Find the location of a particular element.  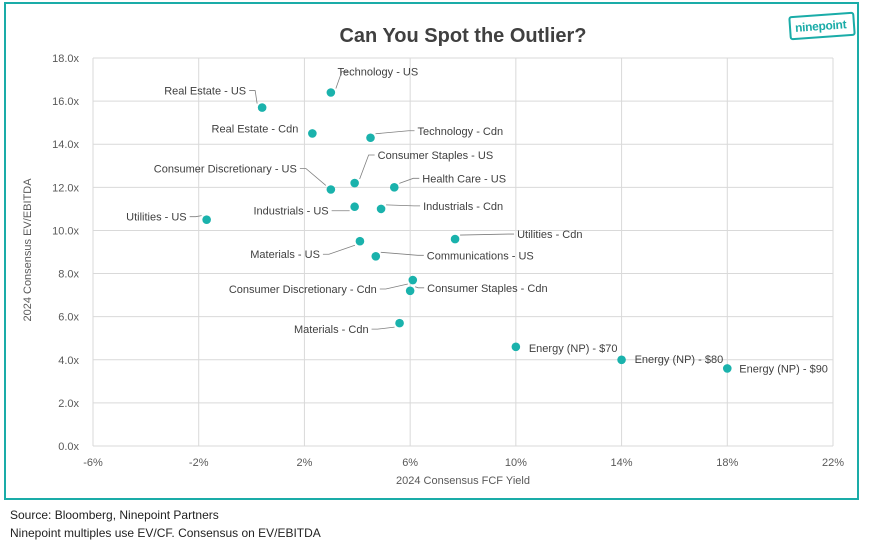

y-tick-label: 6.0x is located at coordinates (68, 318).